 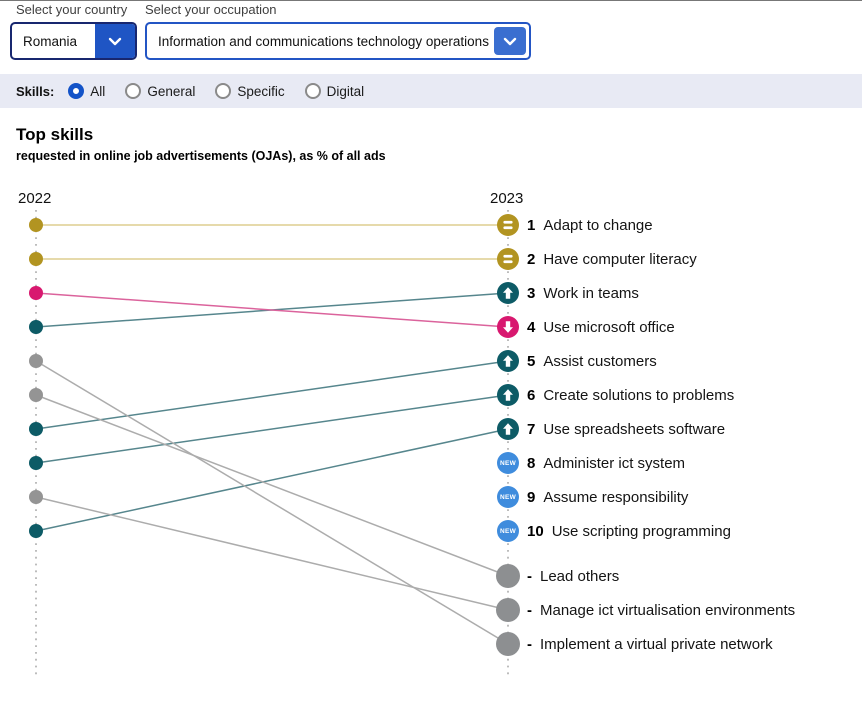 I want to click on skill-row: 5 Assist customers, so click(x=576, y=361).